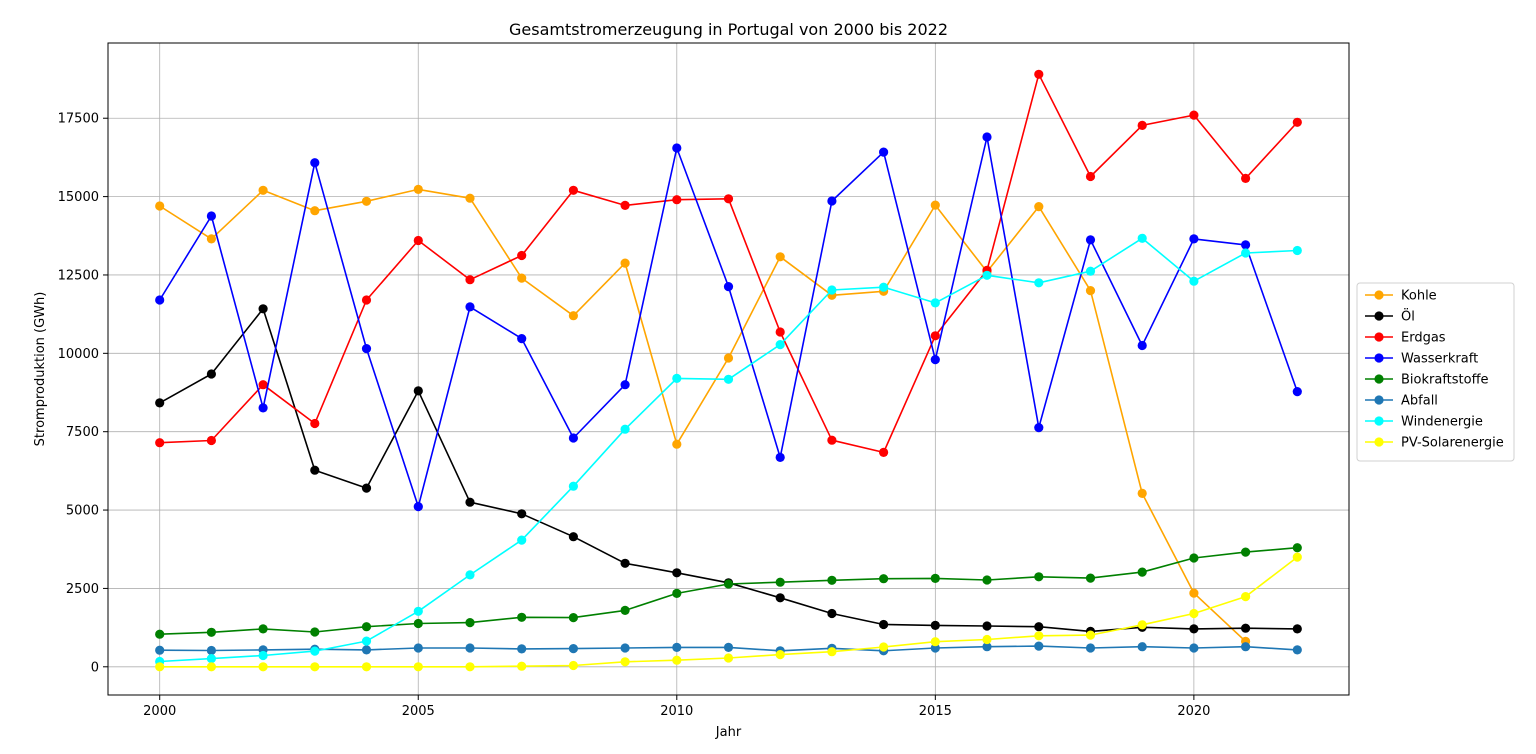  What do you see at coordinates (1427, 380) in the screenshot?
I see `legend-item: Biokraftstoffe` at bounding box center [1427, 380].